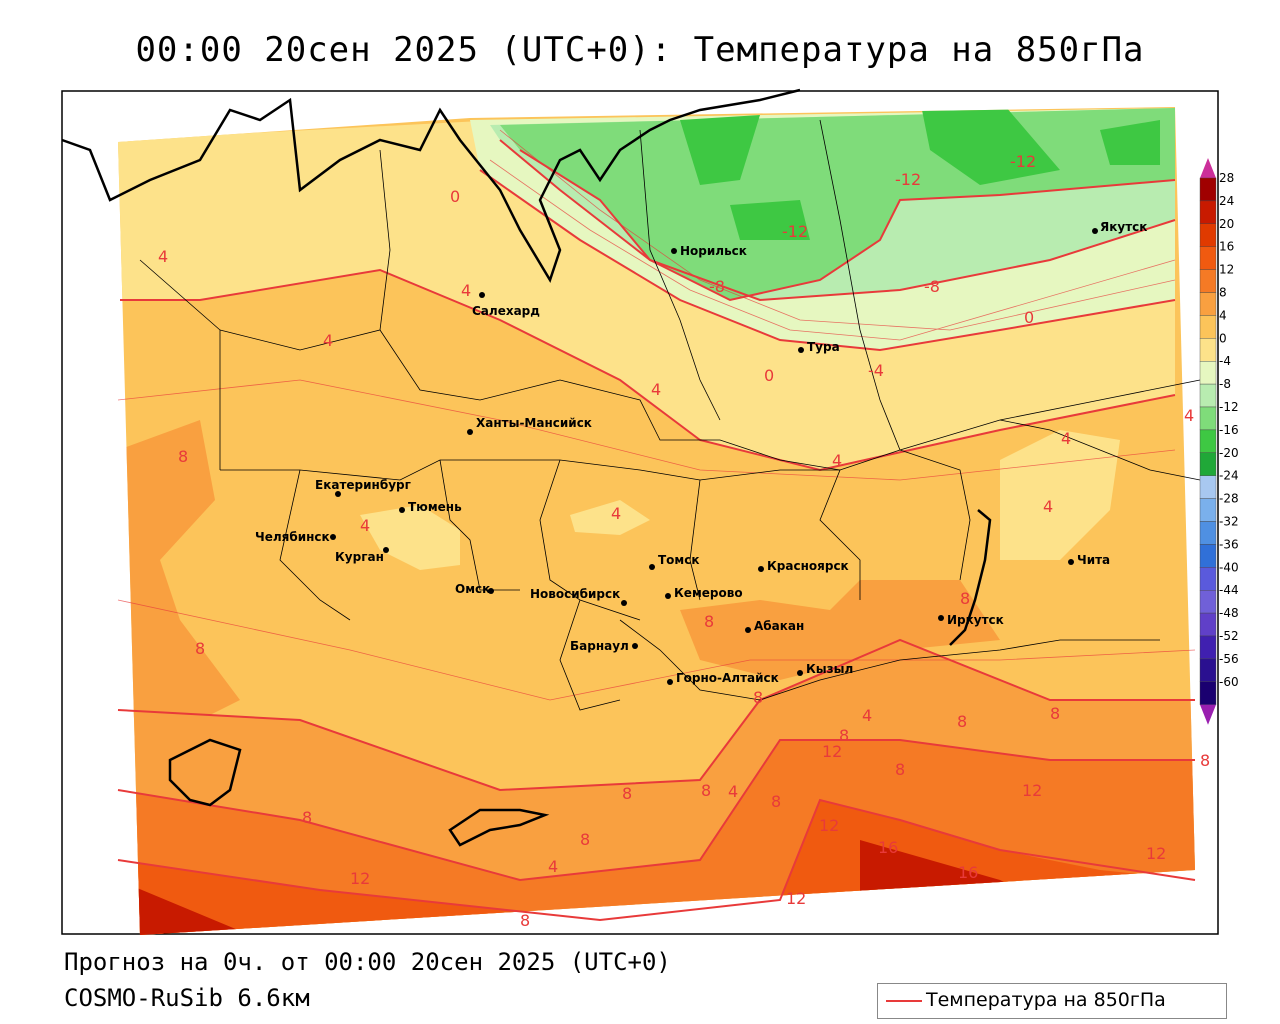 This screenshot has height=1024, width=1280. I want to click on svg-text: Тюмень, so click(435, 507).